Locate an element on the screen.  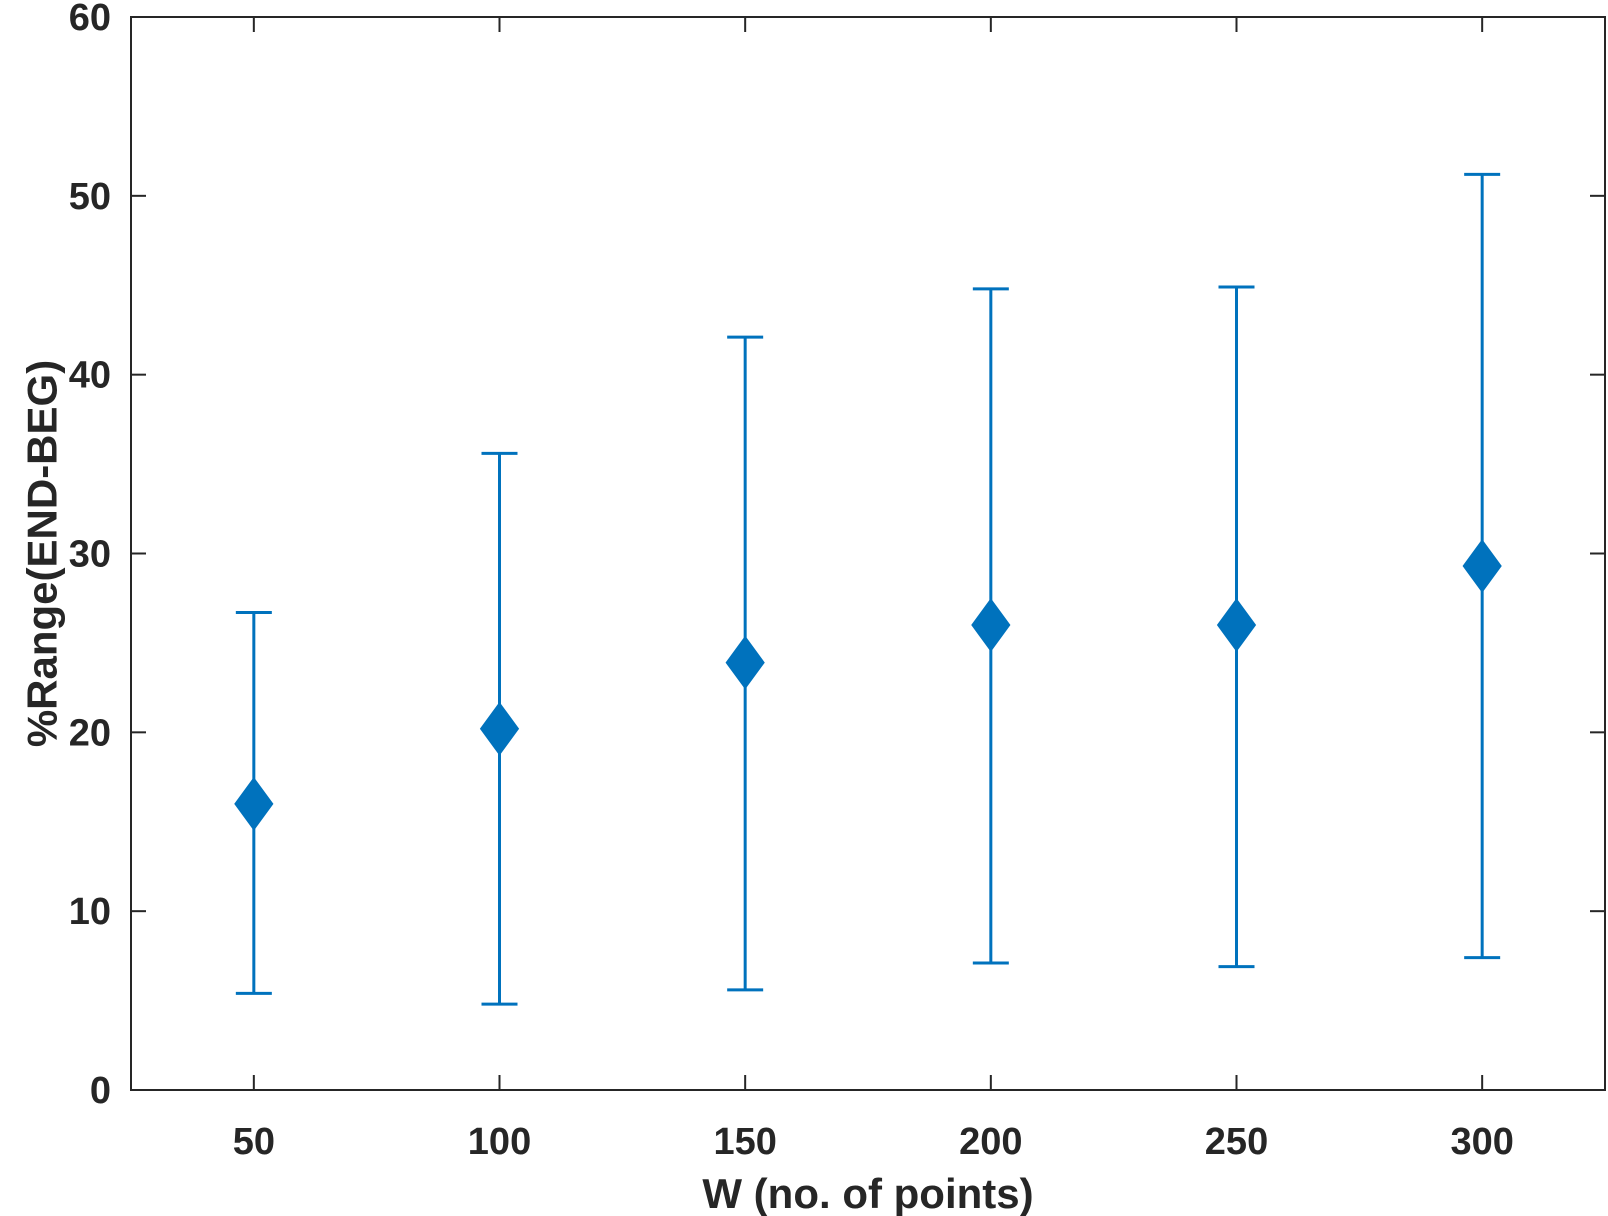
x-axis-title: W (no. of points) is located at coordinates (867, 1193).